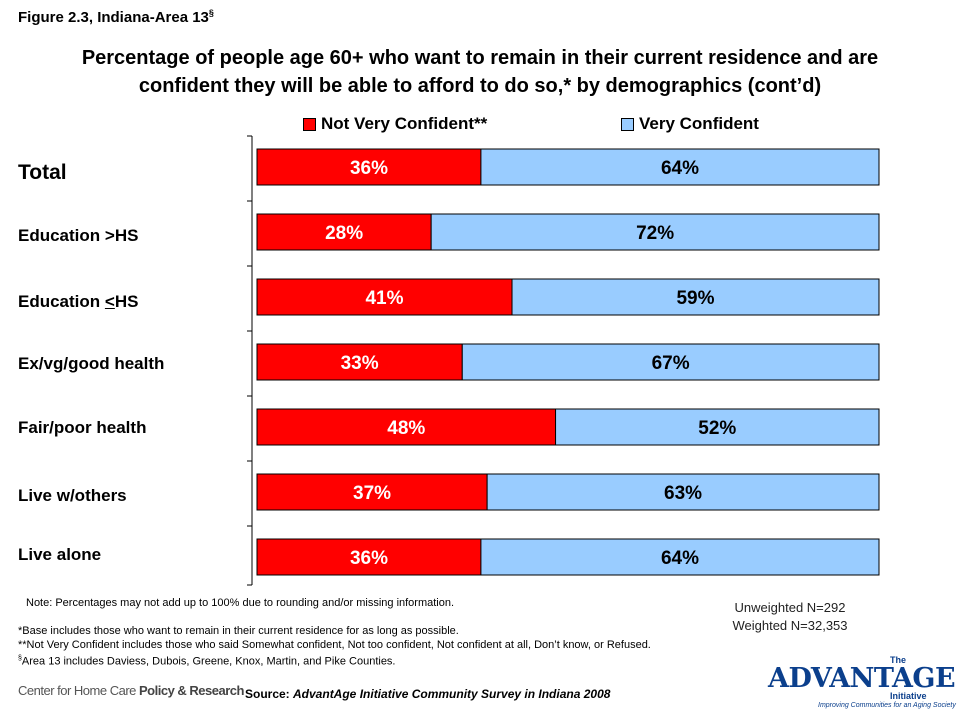 This screenshot has width=960, height=720. I want to click on figure-label-text: Figure 2.3, Indiana-Area 13, so click(113, 17).